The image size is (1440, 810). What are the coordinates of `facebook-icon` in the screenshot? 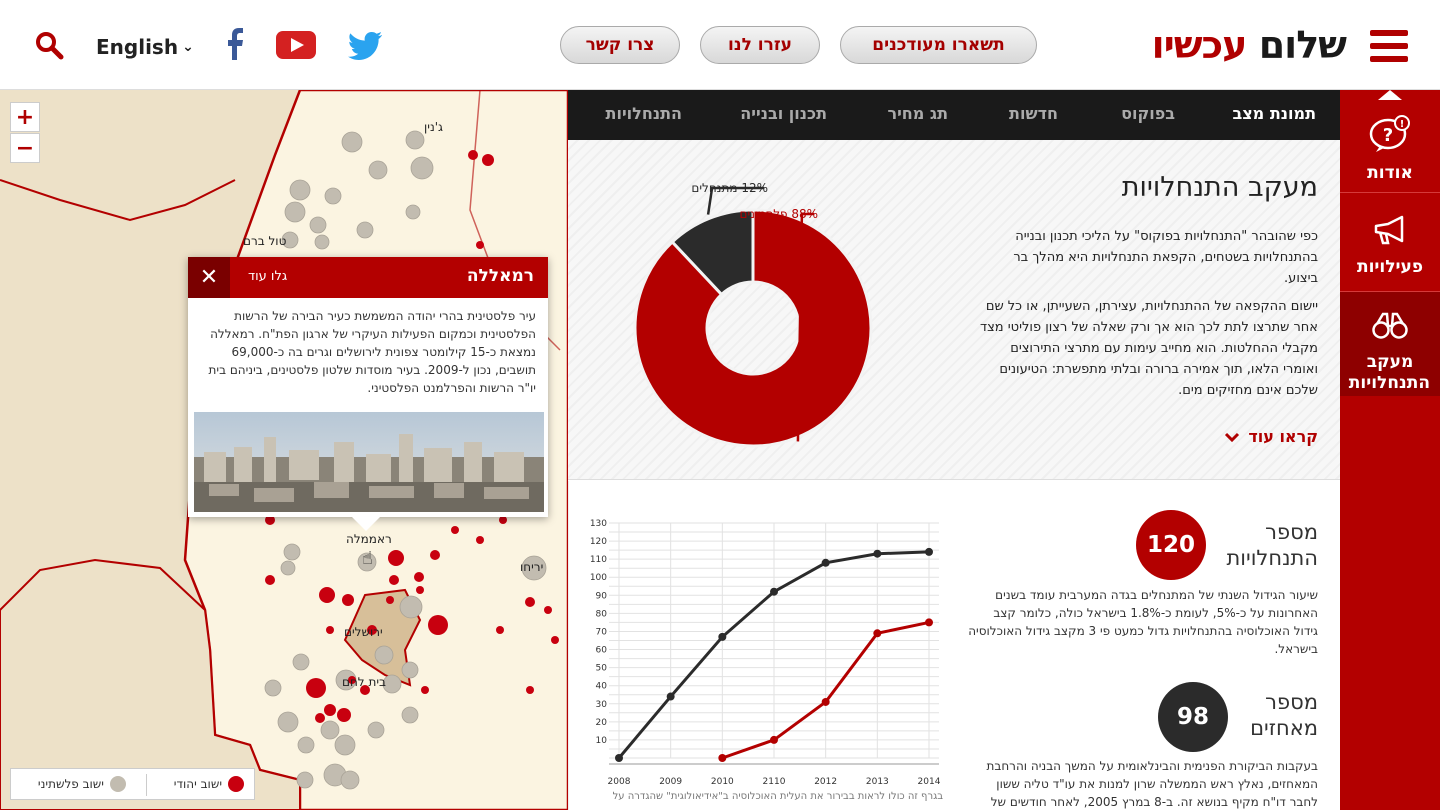 It's located at (235, 46).